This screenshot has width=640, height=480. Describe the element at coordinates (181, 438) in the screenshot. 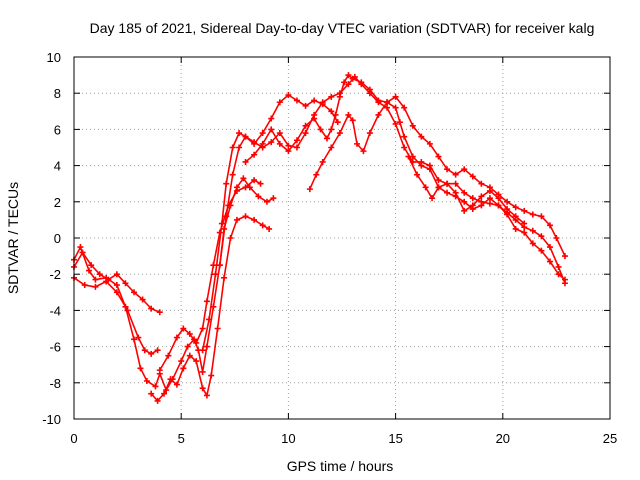

I see `x-tick-label: 5` at that location.